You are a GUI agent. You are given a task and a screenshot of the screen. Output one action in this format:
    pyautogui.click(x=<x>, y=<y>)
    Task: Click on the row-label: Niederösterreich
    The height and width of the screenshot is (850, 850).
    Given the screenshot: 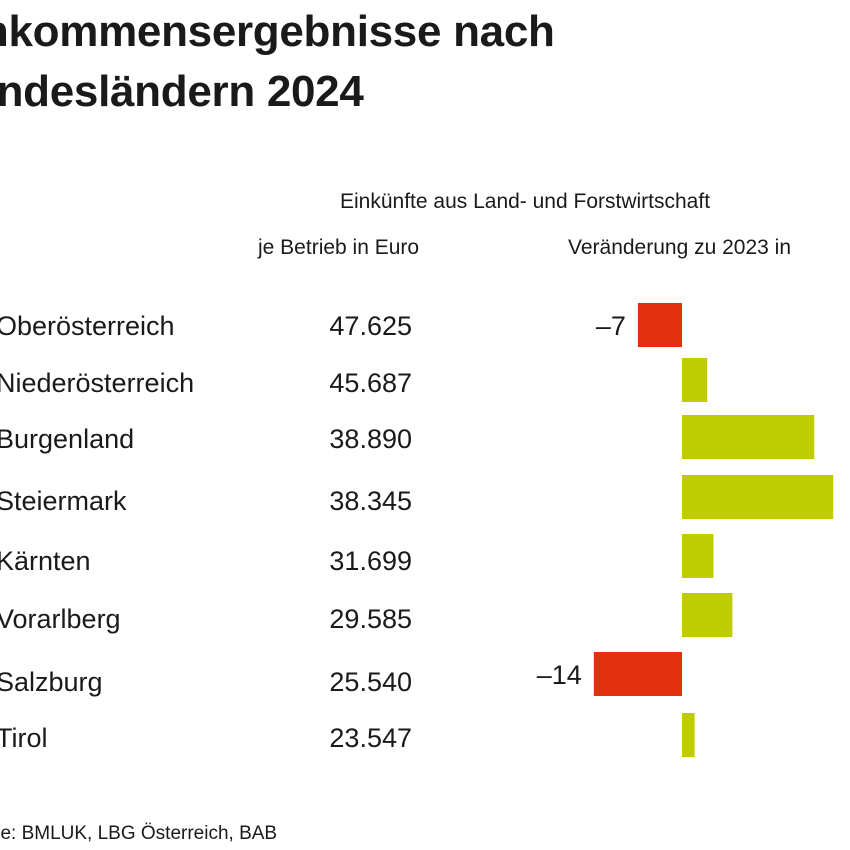 What is the action you would take?
    pyautogui.click(x=97, y=383)
    